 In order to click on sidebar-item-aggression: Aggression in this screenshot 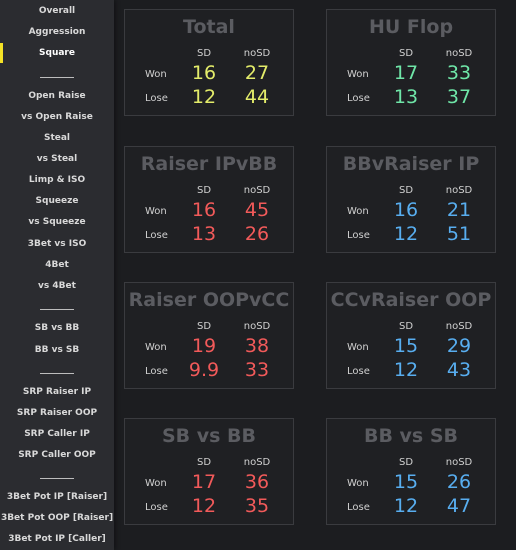, I will do `click(57, 32)`.